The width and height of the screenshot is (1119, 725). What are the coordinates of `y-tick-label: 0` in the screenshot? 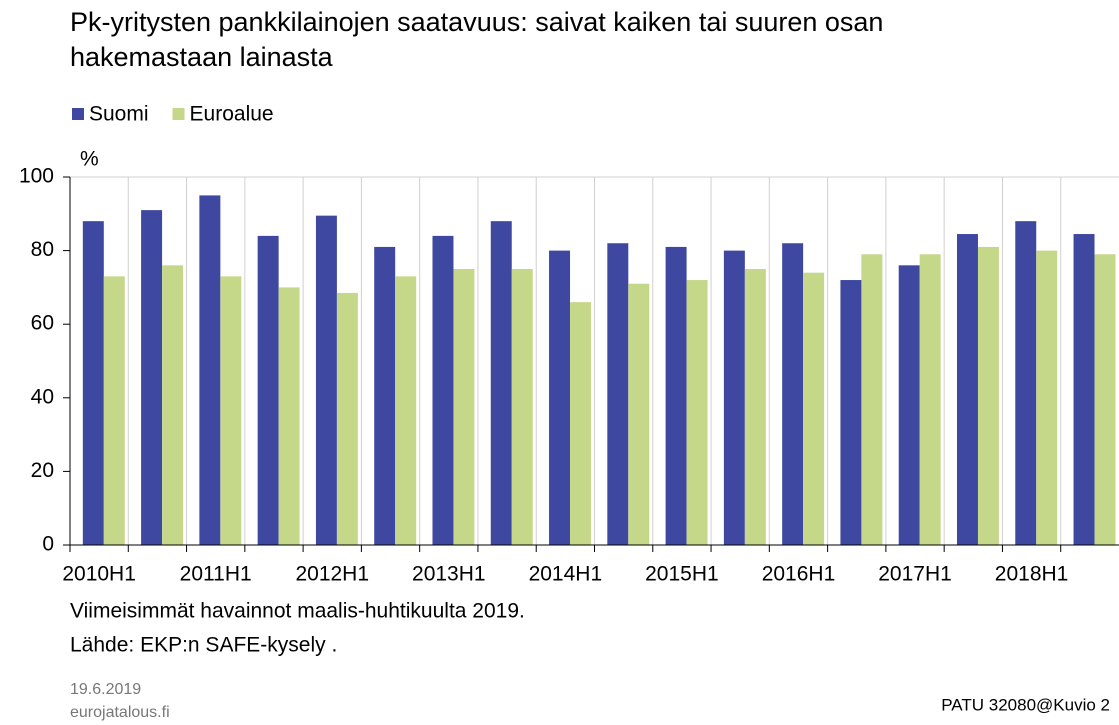 It's located at (48, 544).